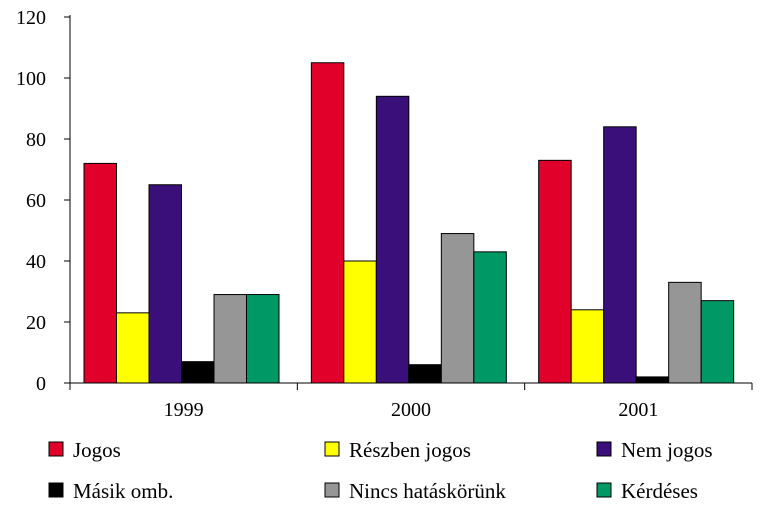  I want to click on legend-label-5: Kérdéses, so click(659, 491).